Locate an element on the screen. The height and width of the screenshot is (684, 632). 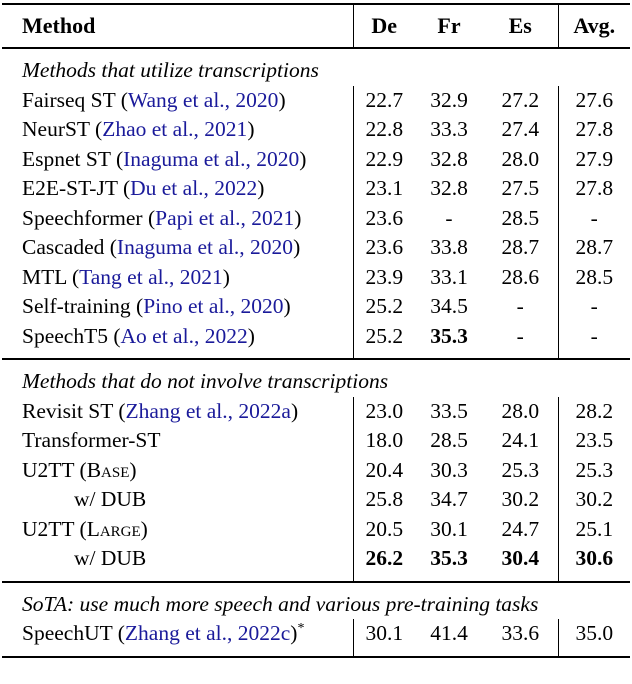
score-cell: 33.3 is located at coordinates (449, 129).